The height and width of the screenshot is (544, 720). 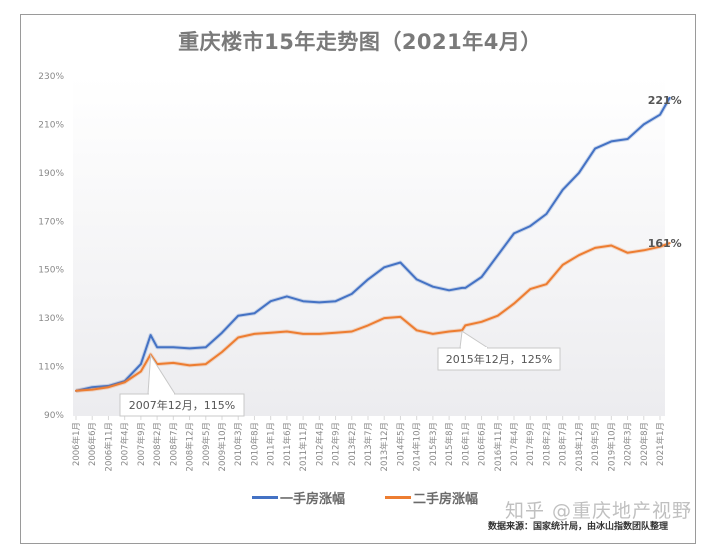 I want to click on y-tick-label: 130%, so click(x=51, y=319).